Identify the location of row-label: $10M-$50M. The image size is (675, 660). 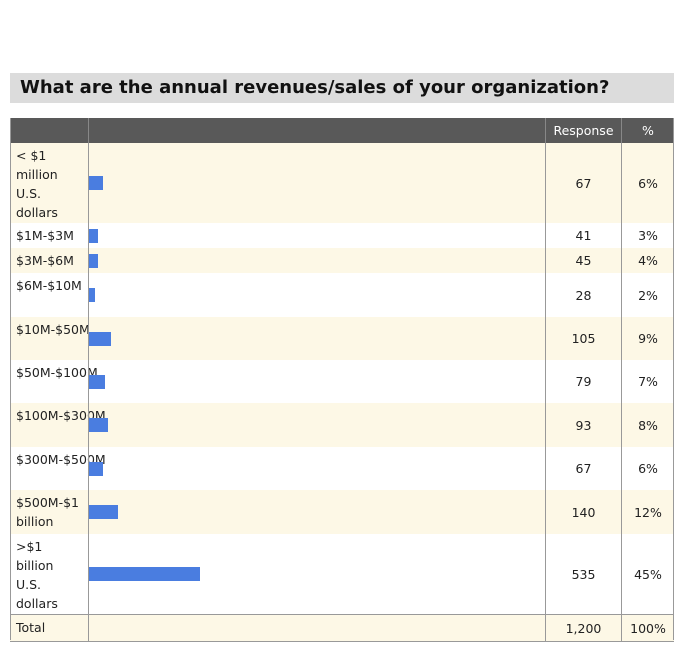
(53, 329).